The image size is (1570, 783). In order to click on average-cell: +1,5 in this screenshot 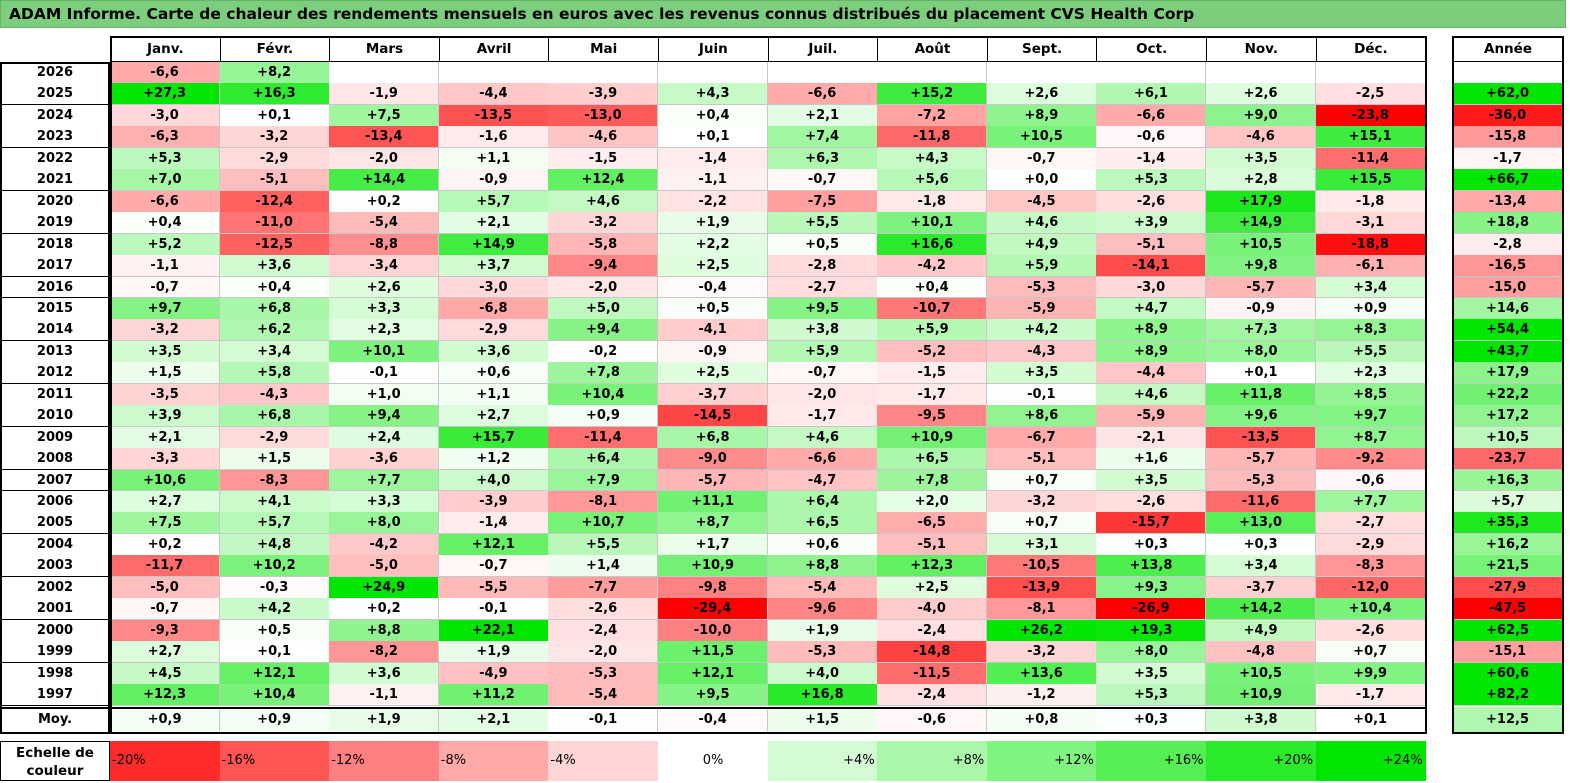, I will do `click(822, 720)`.